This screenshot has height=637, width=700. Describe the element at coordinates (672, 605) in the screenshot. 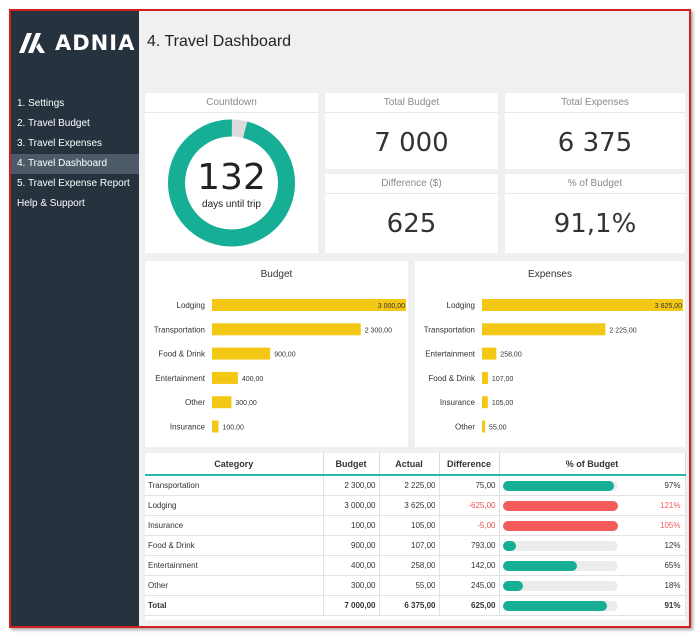

I see `pct-label: 91%` at that location.